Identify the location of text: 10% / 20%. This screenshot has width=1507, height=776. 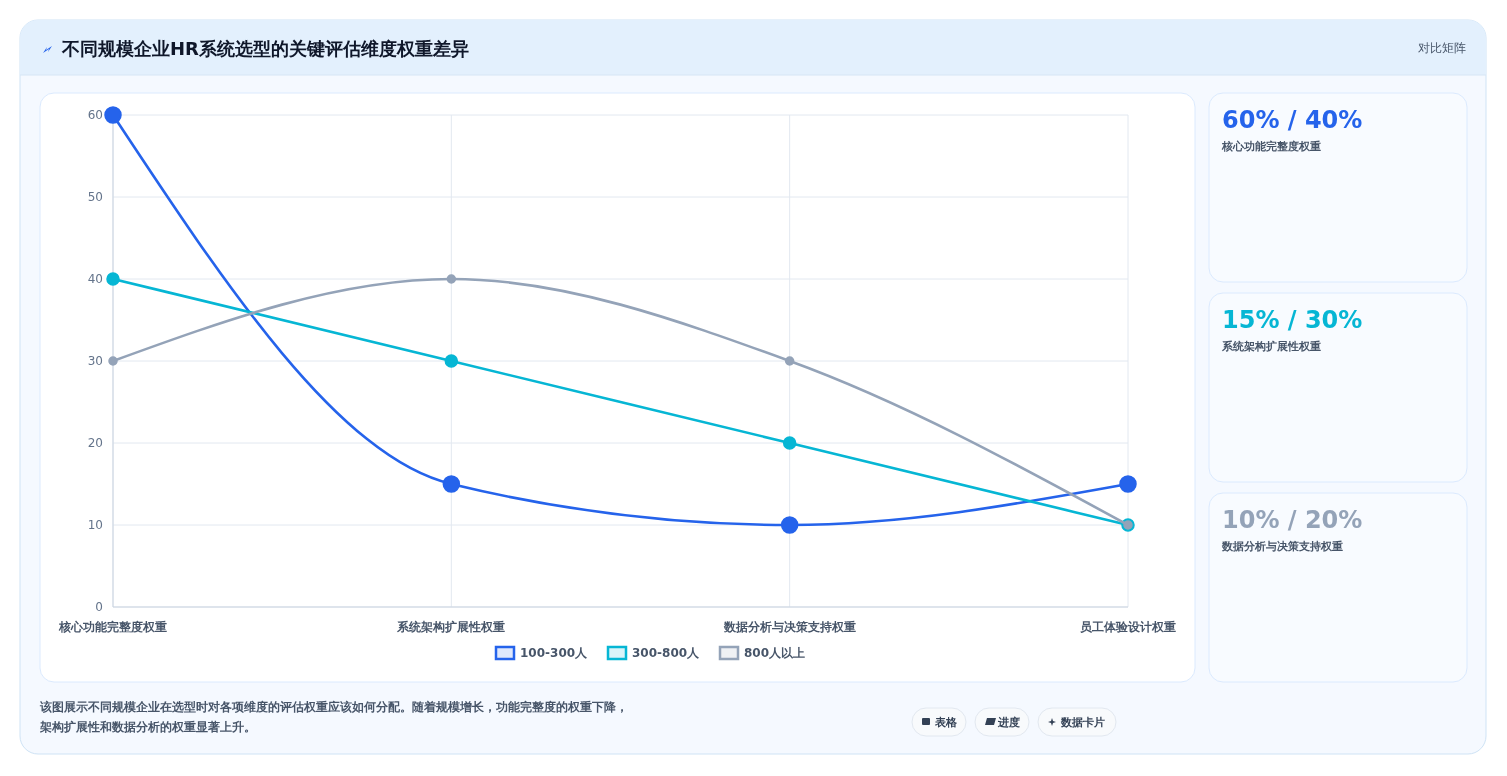
(1292, 520).